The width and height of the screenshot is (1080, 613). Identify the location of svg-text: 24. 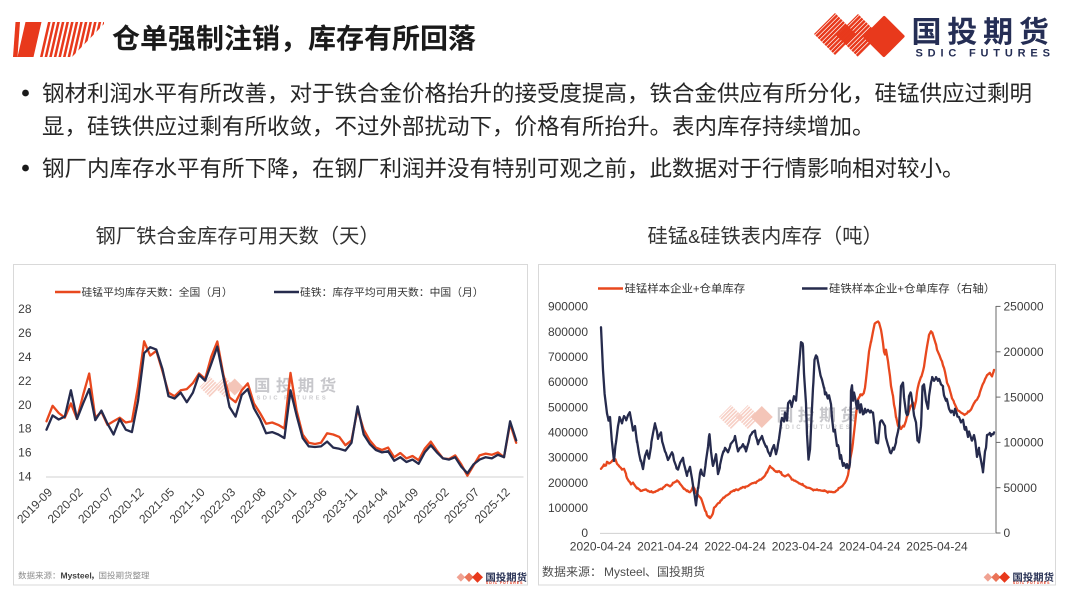
(25, 357).